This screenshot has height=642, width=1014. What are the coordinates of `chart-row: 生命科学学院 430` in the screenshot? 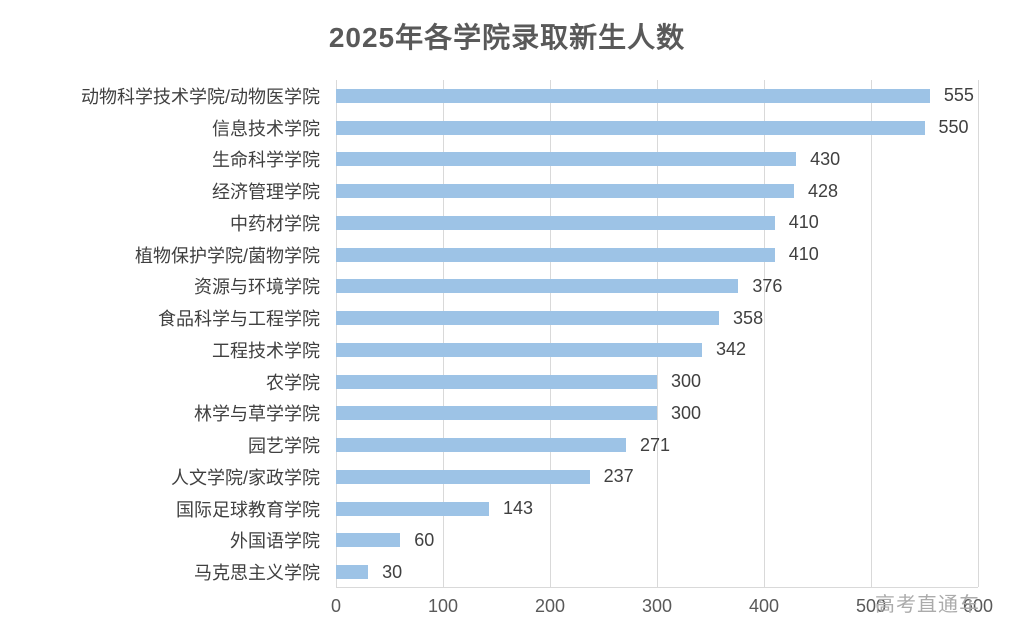 It's located at (503, 160).